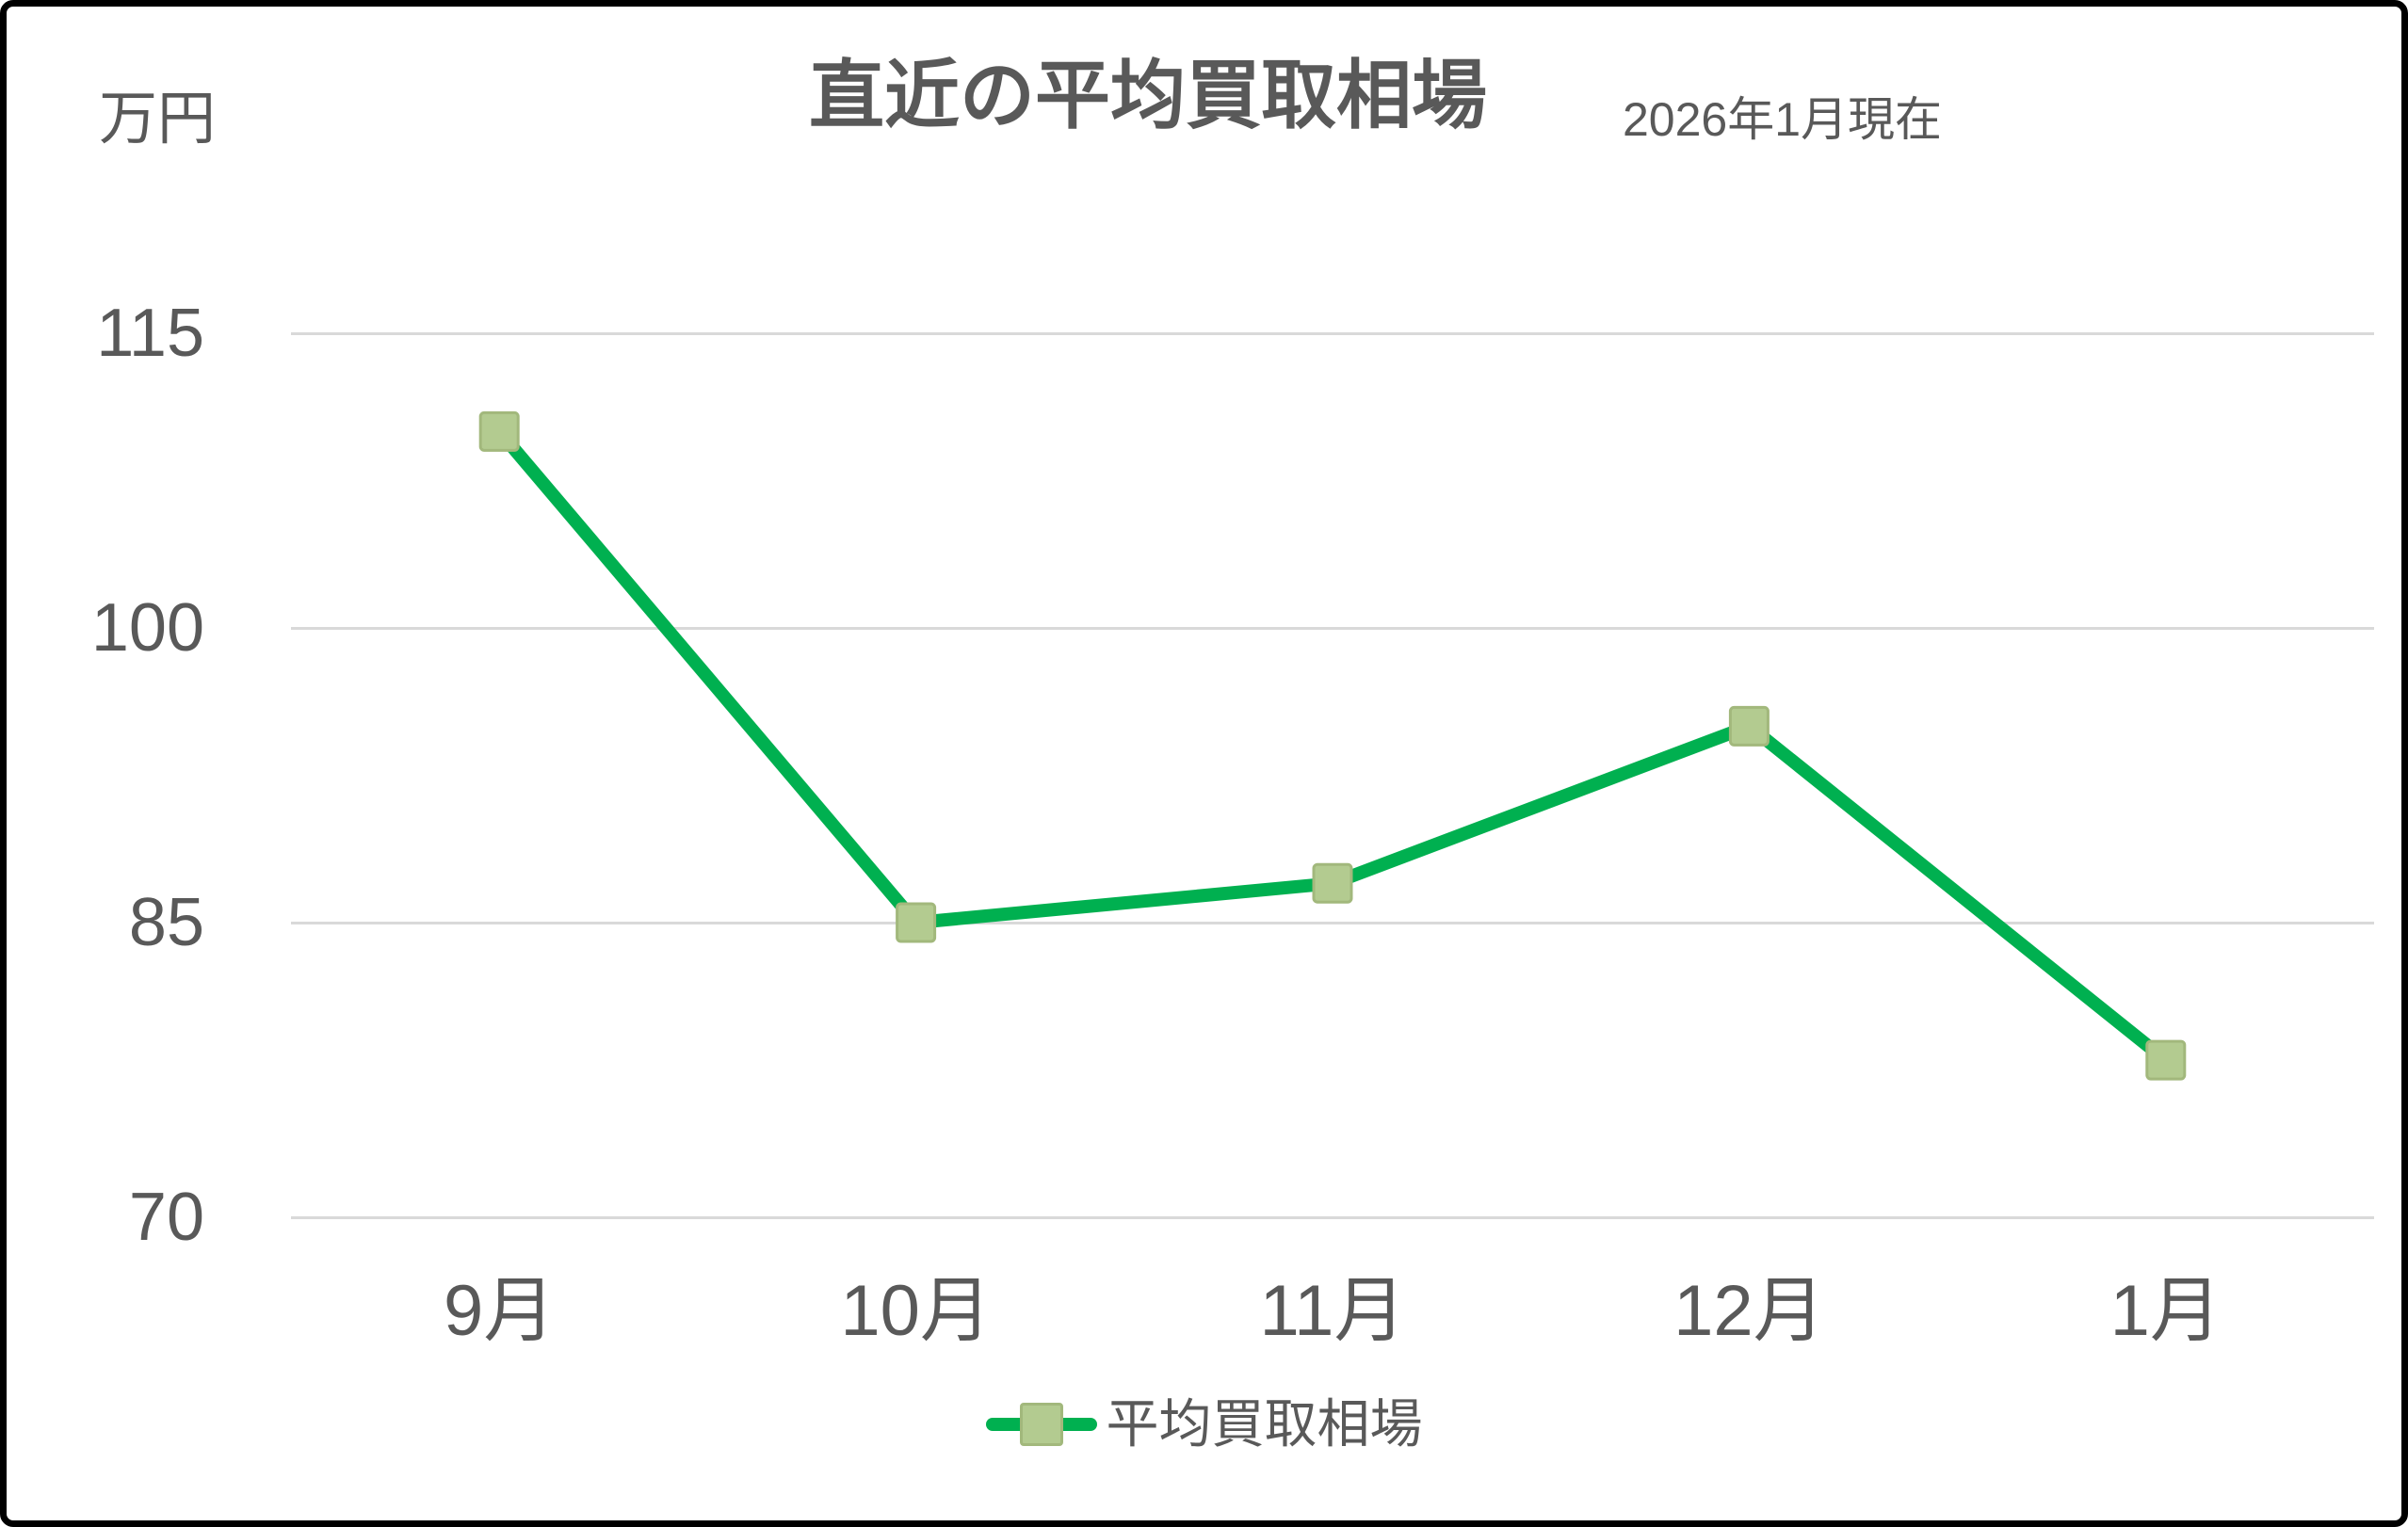 Image resolution: width=2408 pixels, height=1527 pixels. Describe the element at coordinates (158, 119) in the screenshot. I see `y-axis-unit-label: 万円` at that location.